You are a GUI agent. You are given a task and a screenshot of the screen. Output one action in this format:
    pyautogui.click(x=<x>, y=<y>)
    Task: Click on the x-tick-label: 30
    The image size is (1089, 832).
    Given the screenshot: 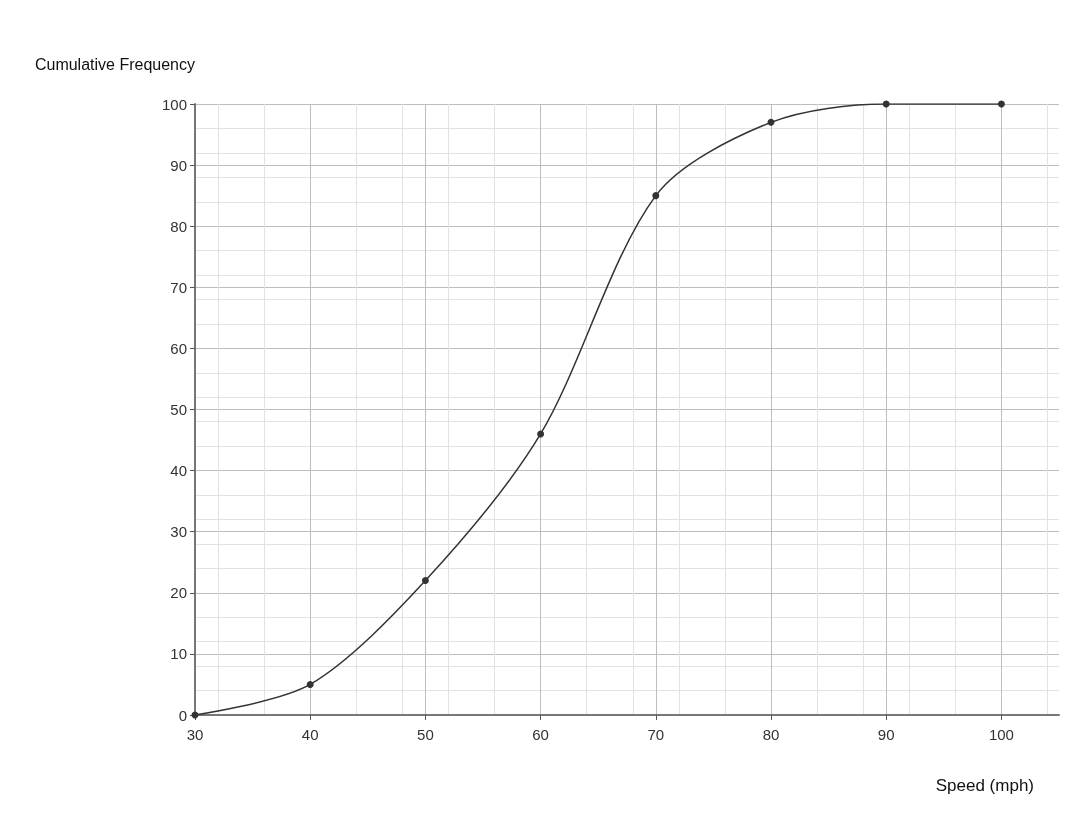 What is the action you would take?
    pyautogui.click(x=195, y=734)
    